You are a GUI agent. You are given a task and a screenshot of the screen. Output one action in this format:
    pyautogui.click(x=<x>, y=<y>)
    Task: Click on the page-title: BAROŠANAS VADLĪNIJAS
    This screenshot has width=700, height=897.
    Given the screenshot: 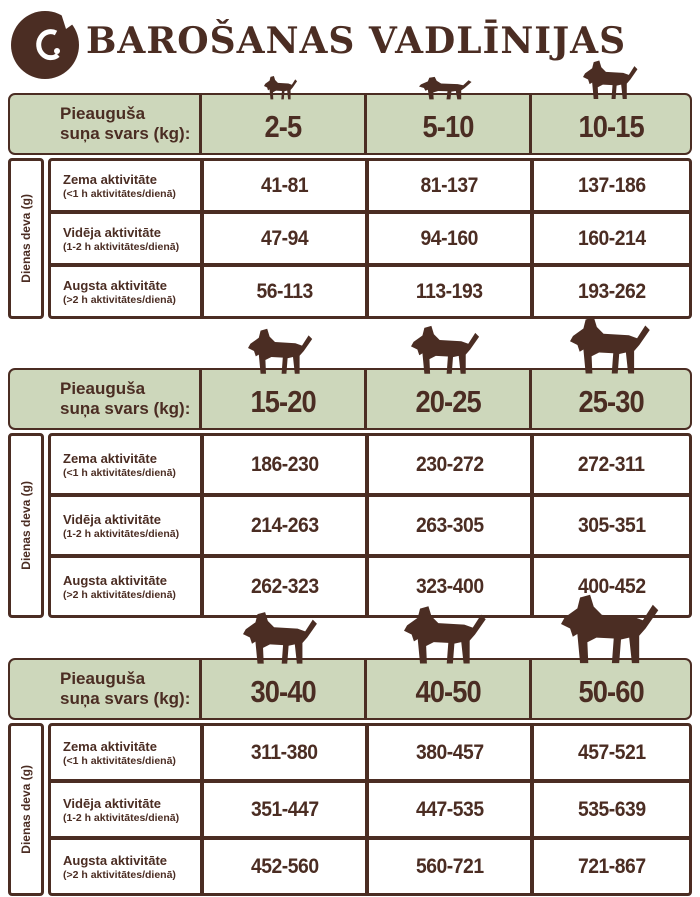 What is the action you would take?
    pyautogui.click(x=356, y=41)
    